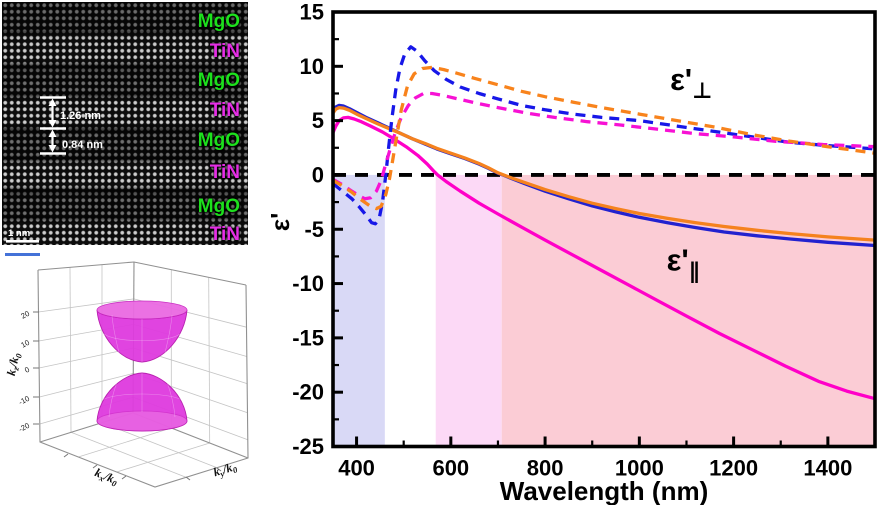 This screenshot has height=505, width=880. Describe the element at coordinates (318, 120) in the screenshot. I see `y-tick-label: 5` at that location.